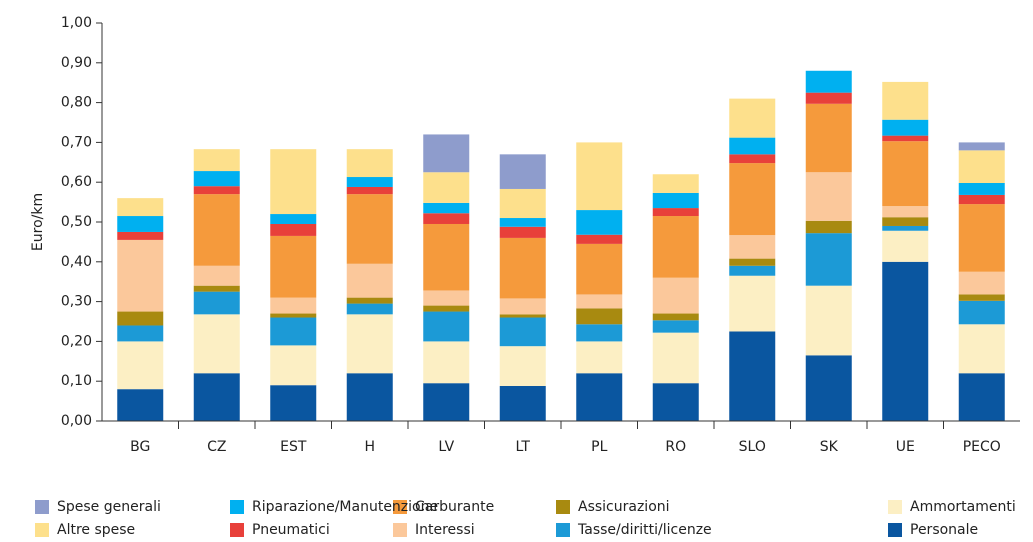  What do you see at coordinates (76, 222) in the screenshot?
I see `y-tick-label: 0,50` at bounding box center [76, 222].